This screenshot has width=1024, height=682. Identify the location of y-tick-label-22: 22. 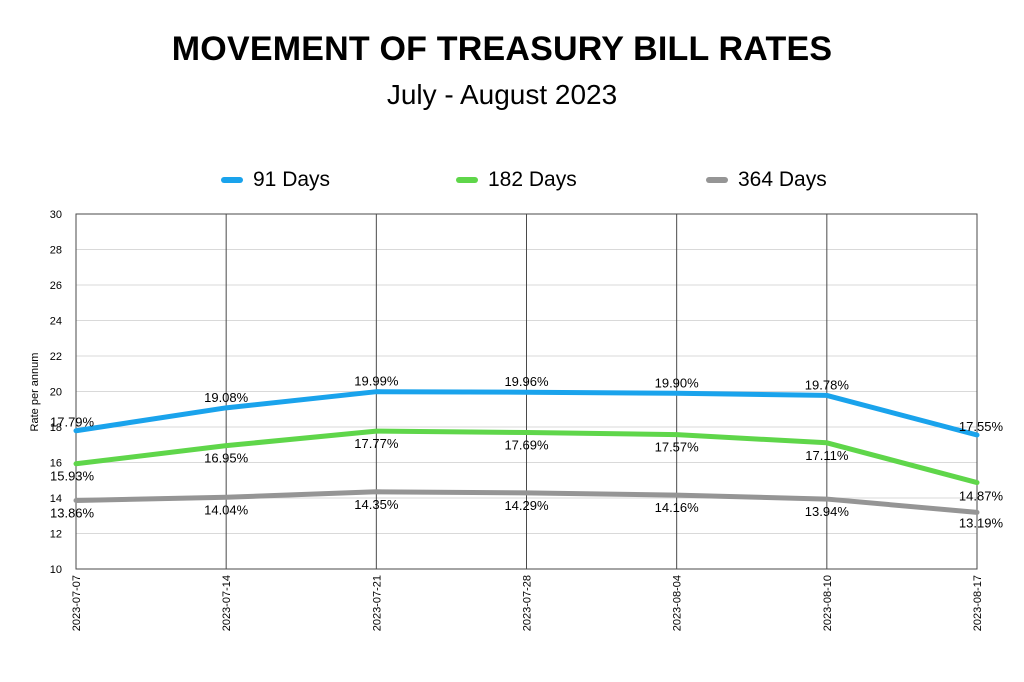
(56, 357).